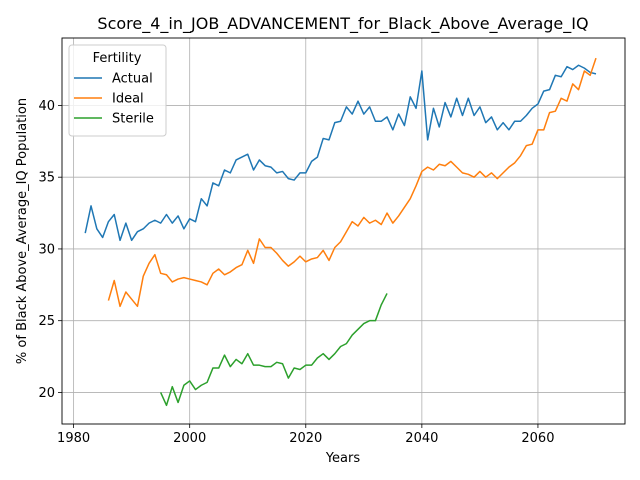 Image resolution: width=640 pixels, height=480 pixels. Describe the element at coordinates (305, 438) in the screenshot. I see `x-tick-label: 2020` at that location.